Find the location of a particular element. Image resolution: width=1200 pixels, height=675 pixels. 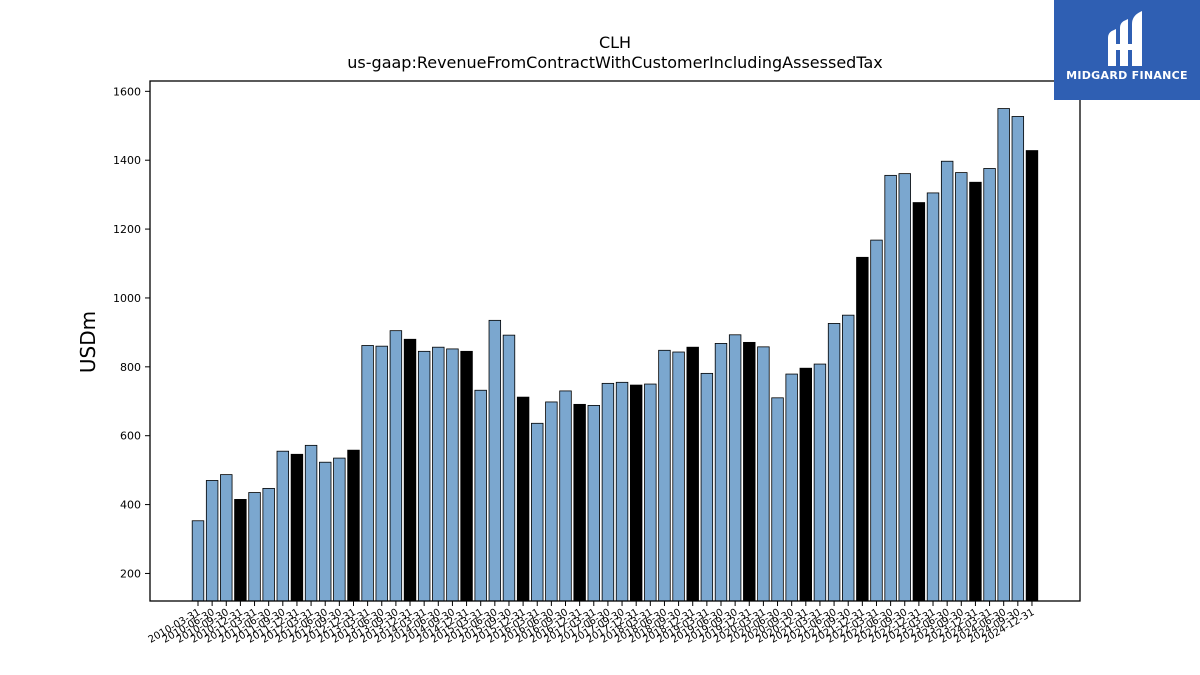

chart-title: CLH is located at coordinates (615, 42).